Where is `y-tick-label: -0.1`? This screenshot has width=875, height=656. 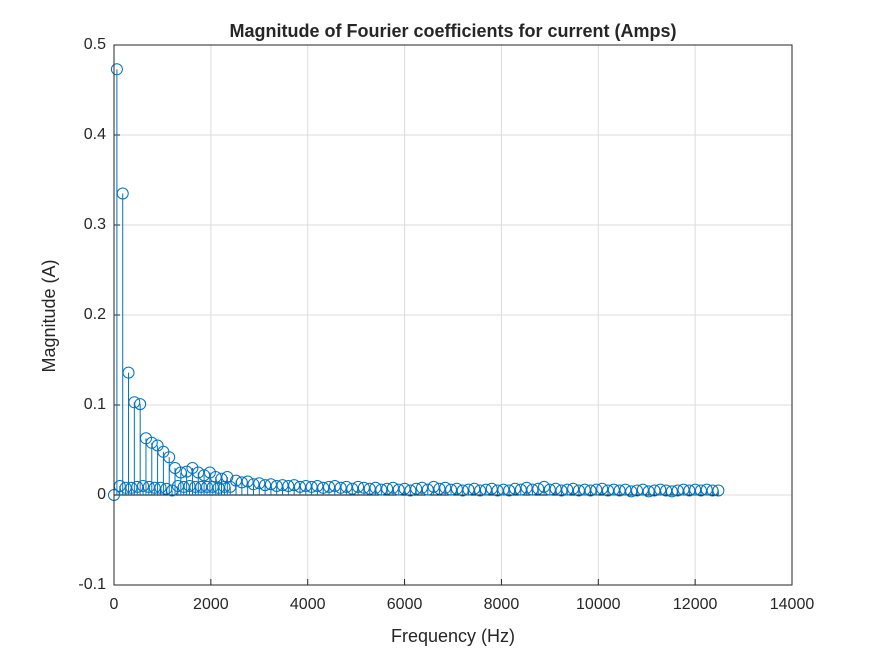 y-tick-label: -0.1 is located at coordinates (92, 584).